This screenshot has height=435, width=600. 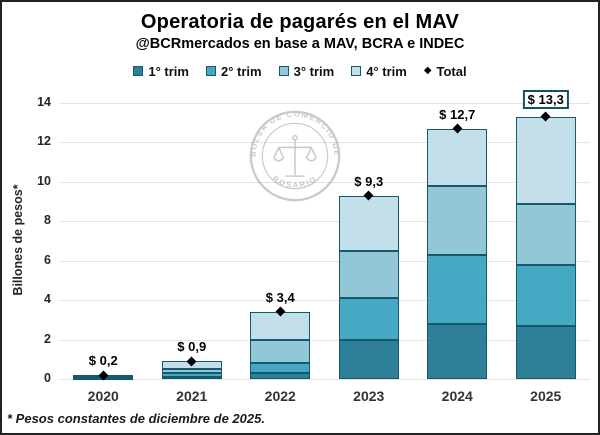 I want to click on chart-title: Operatoria de pagarés en el MAV, so click(x=300, y=22).